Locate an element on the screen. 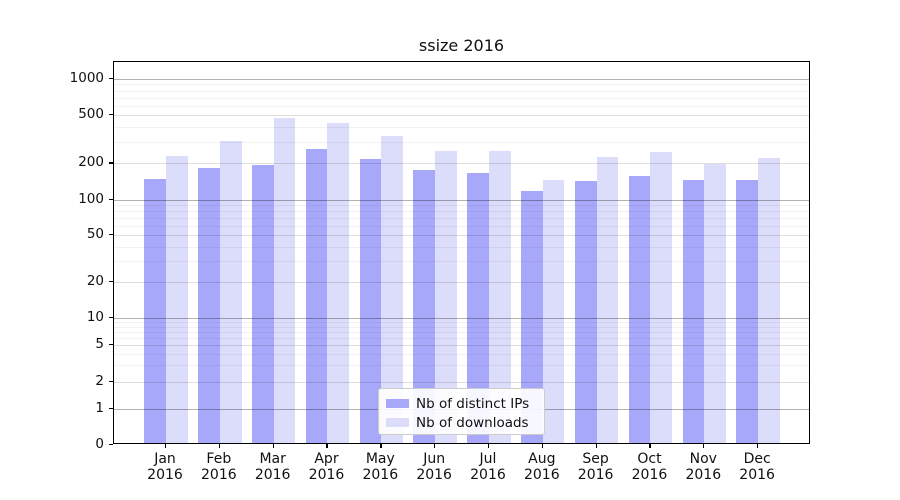  y-tick-label-10: 10 is located at coordinates (95, 316).